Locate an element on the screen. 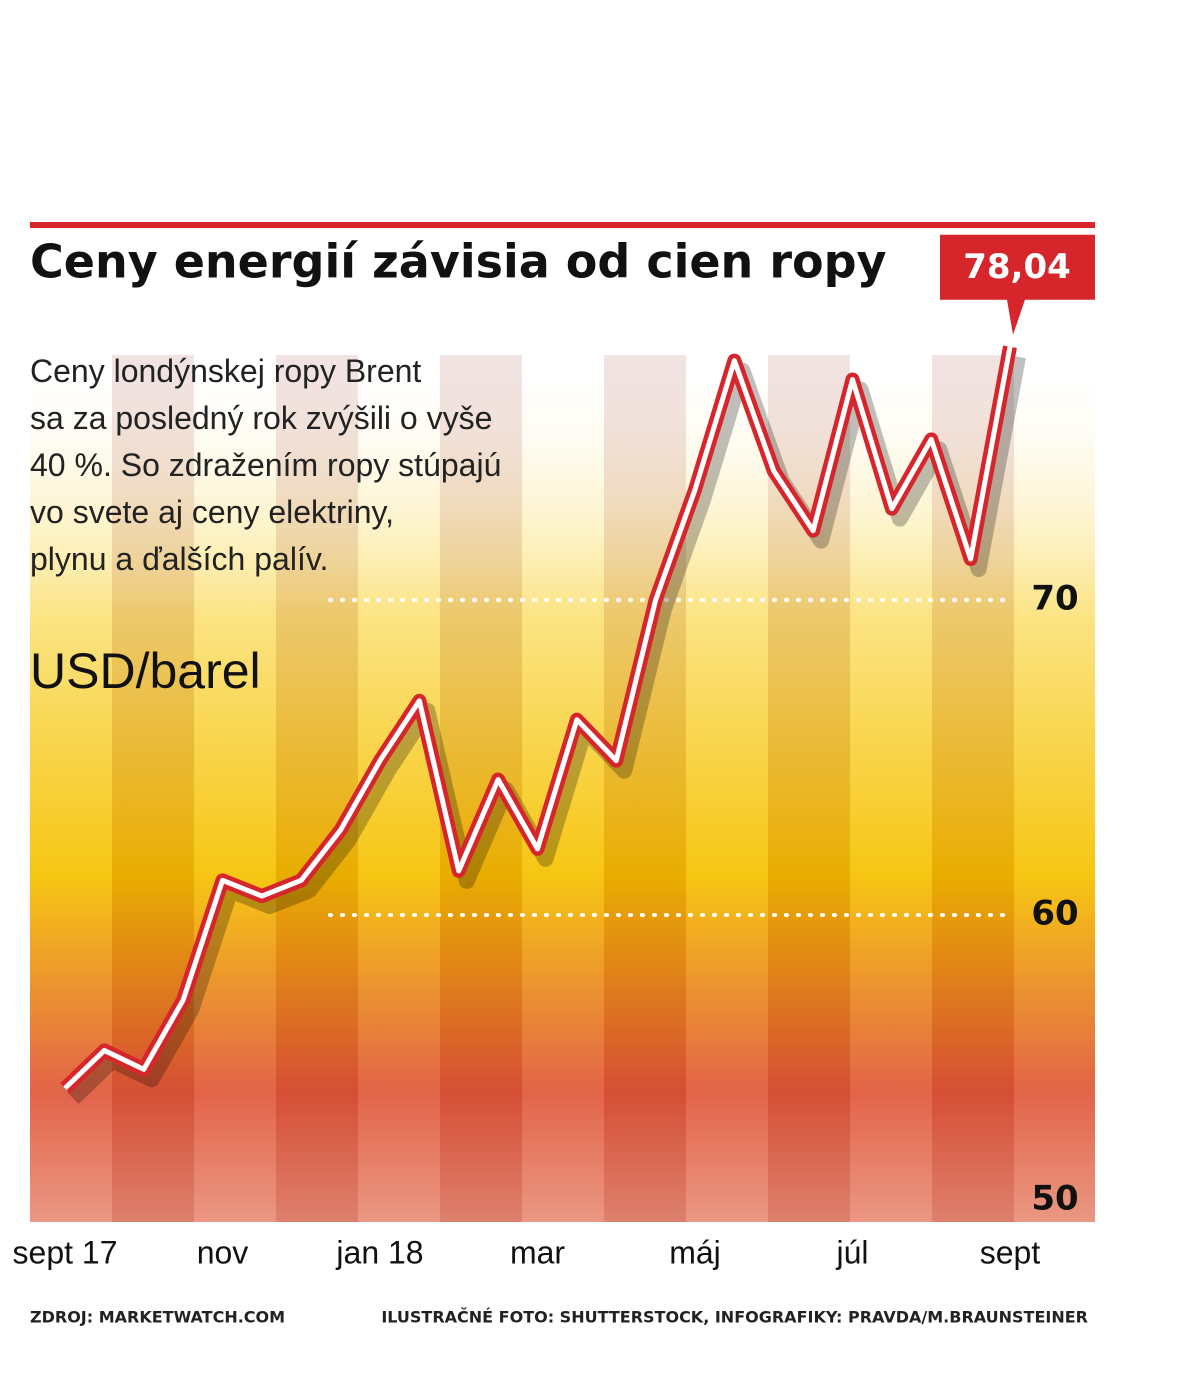 This screenshot has width=1199, height=1374. description-line: Ceny londýnskej ropy Brent is located at coordinates (226, 371).